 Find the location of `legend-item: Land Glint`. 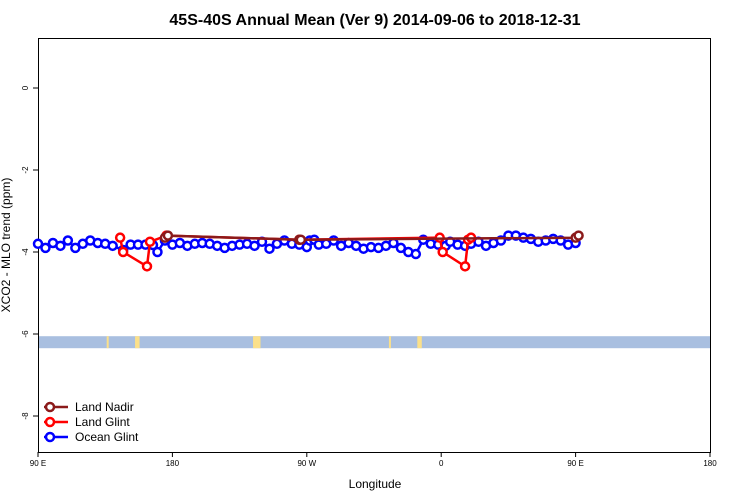

legend-item: Land Glint is located at coordinates (87, 422).